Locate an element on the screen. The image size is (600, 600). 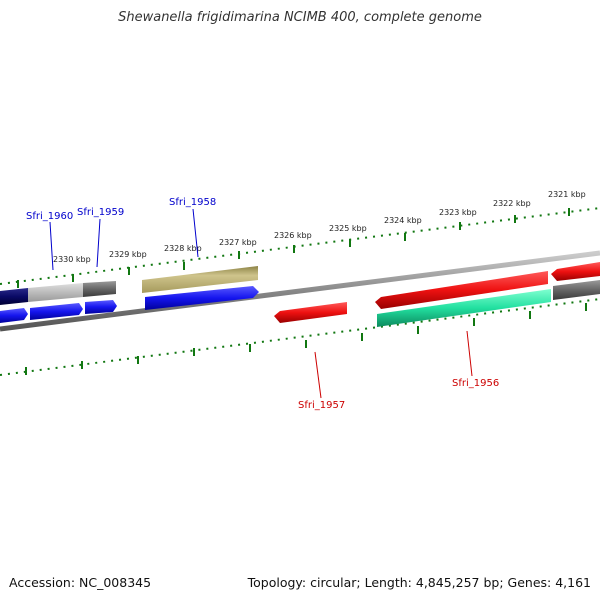
outer-scale is located at coordinates (300, 247).